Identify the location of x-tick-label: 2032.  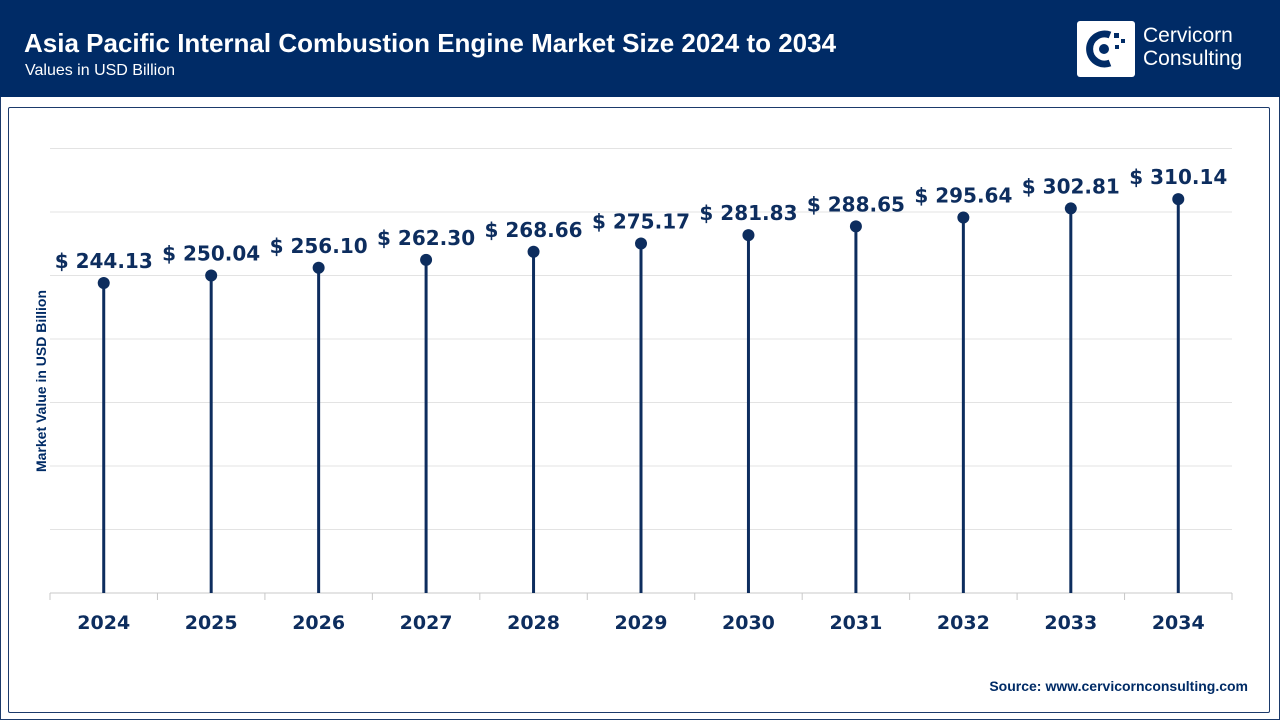
(963, 623).